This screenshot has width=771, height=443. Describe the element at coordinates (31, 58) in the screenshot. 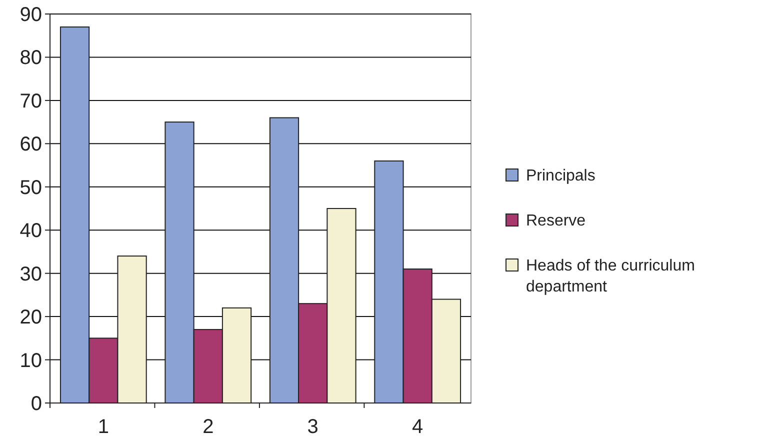

I see `y-tick-label: 80` at that location.